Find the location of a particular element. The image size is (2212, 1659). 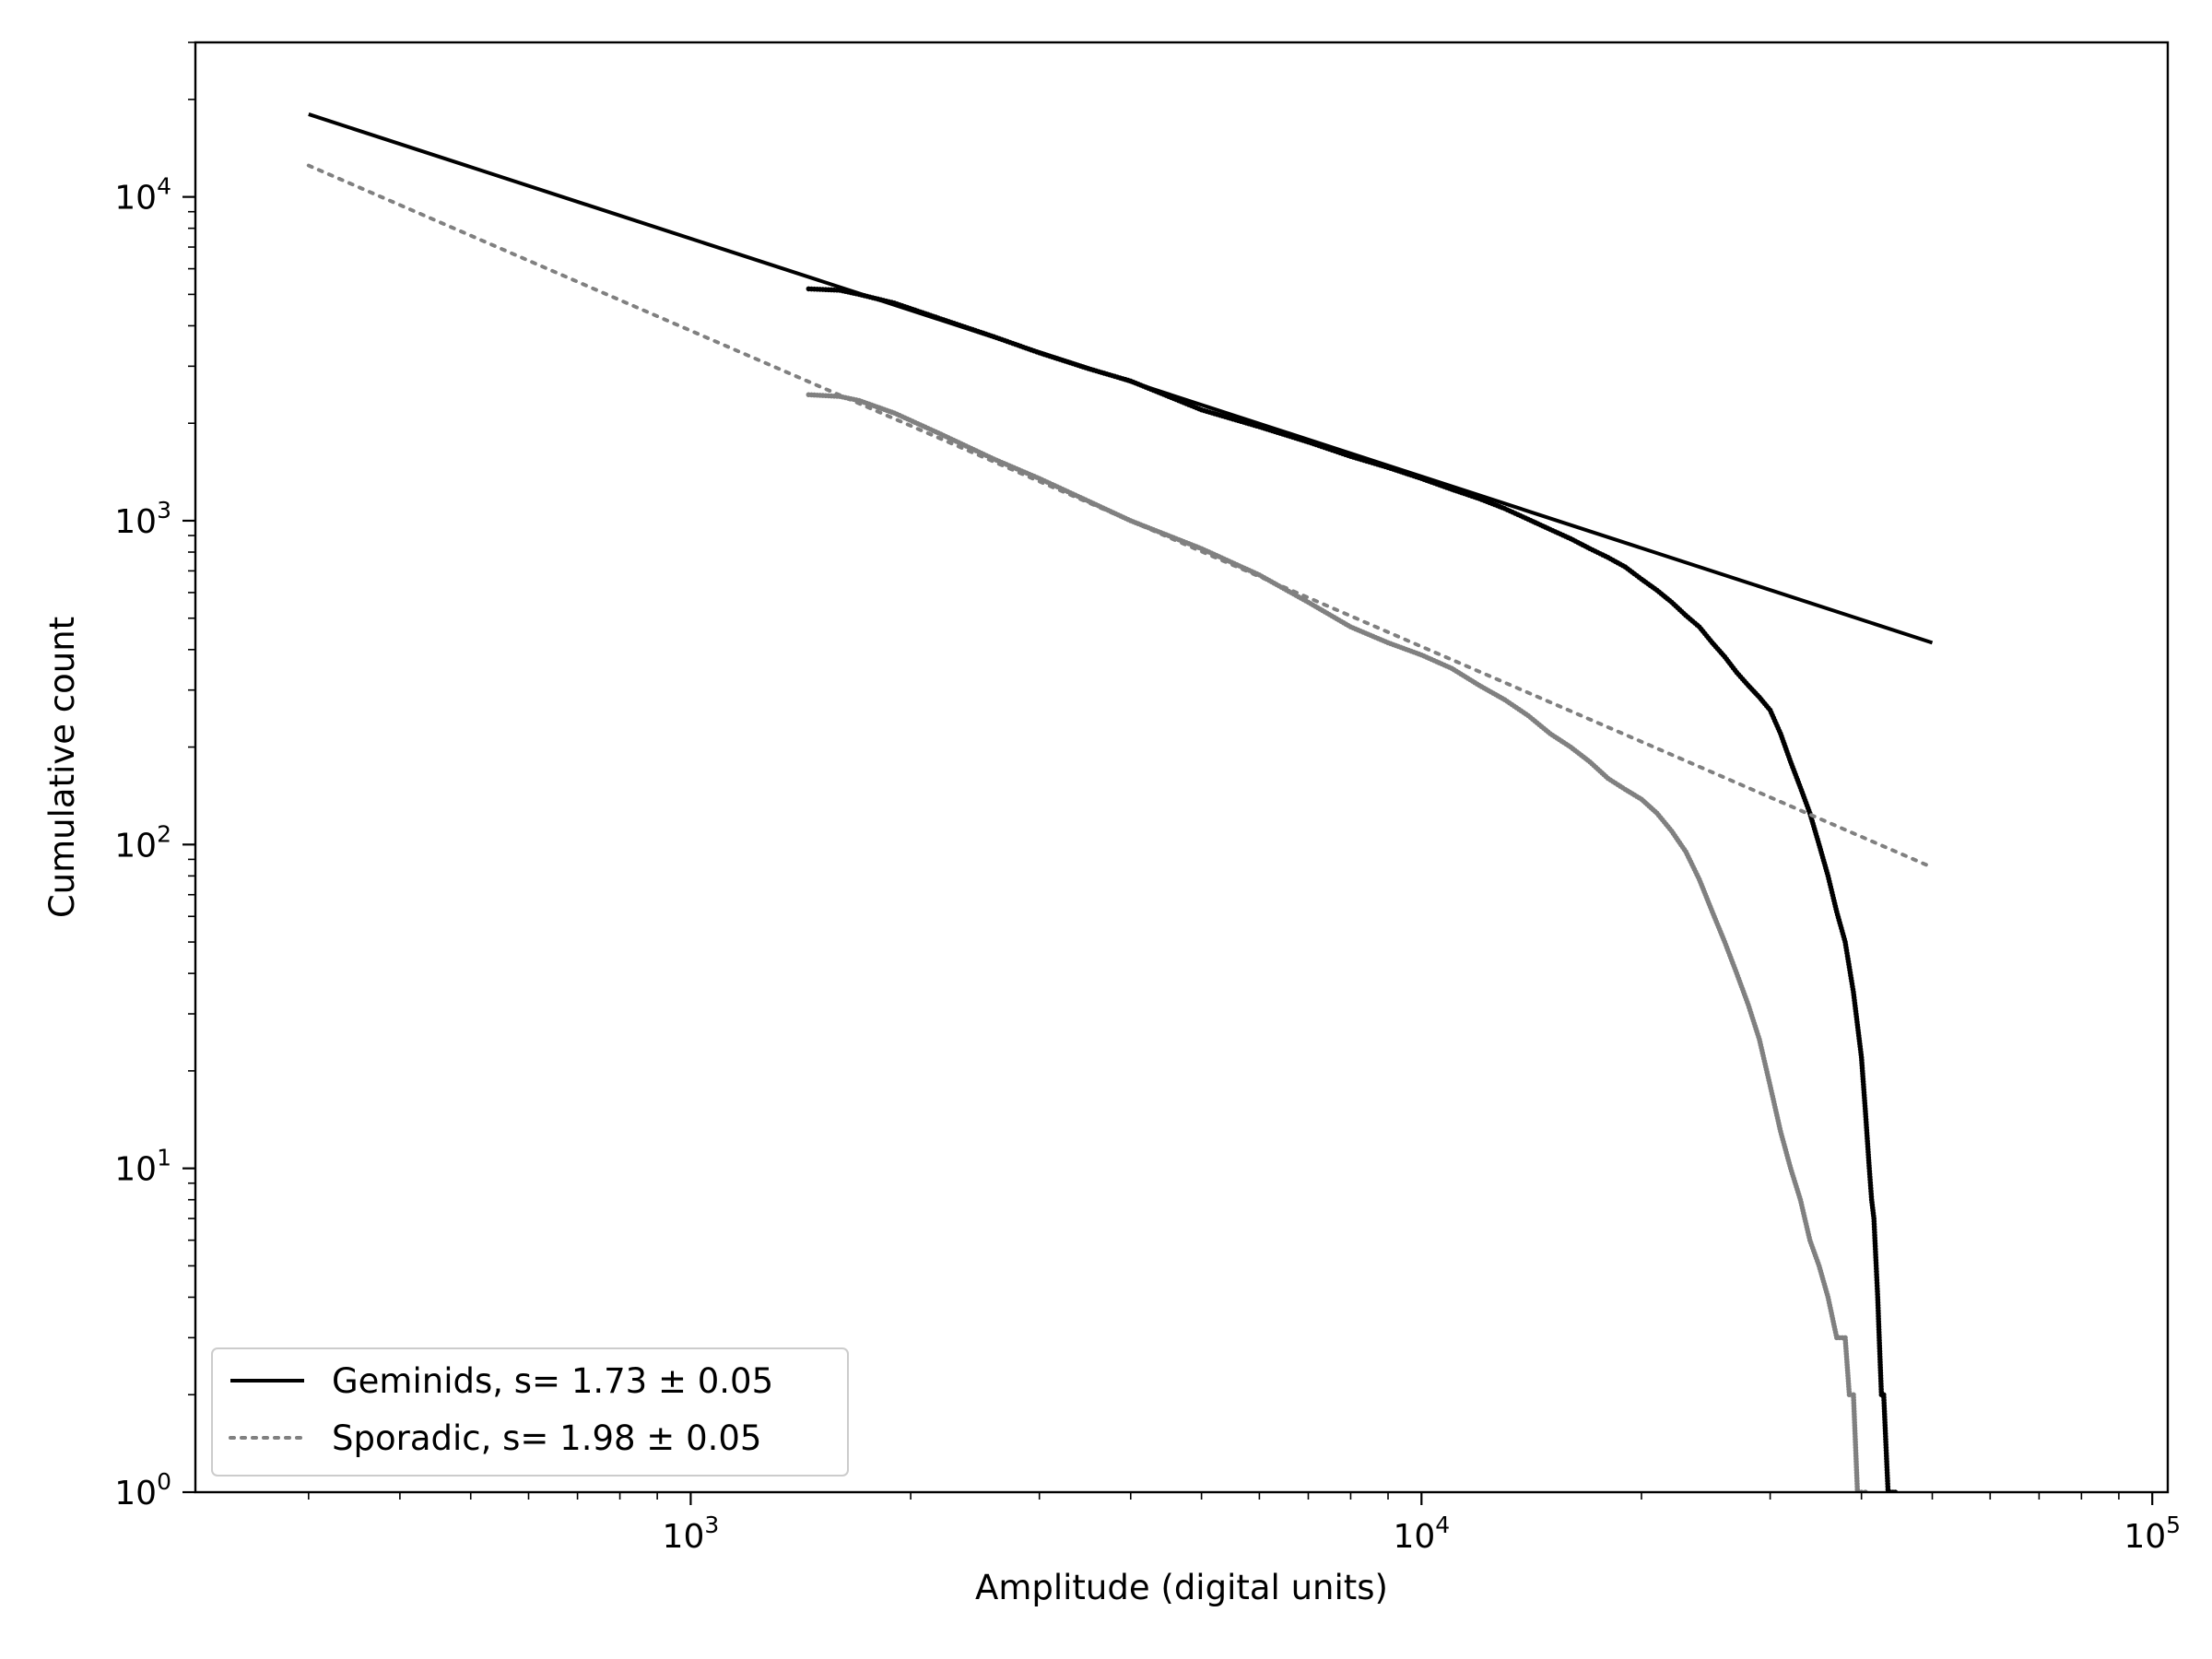

y-axis-title: Cumulative count is located at coordinates (62, 767).